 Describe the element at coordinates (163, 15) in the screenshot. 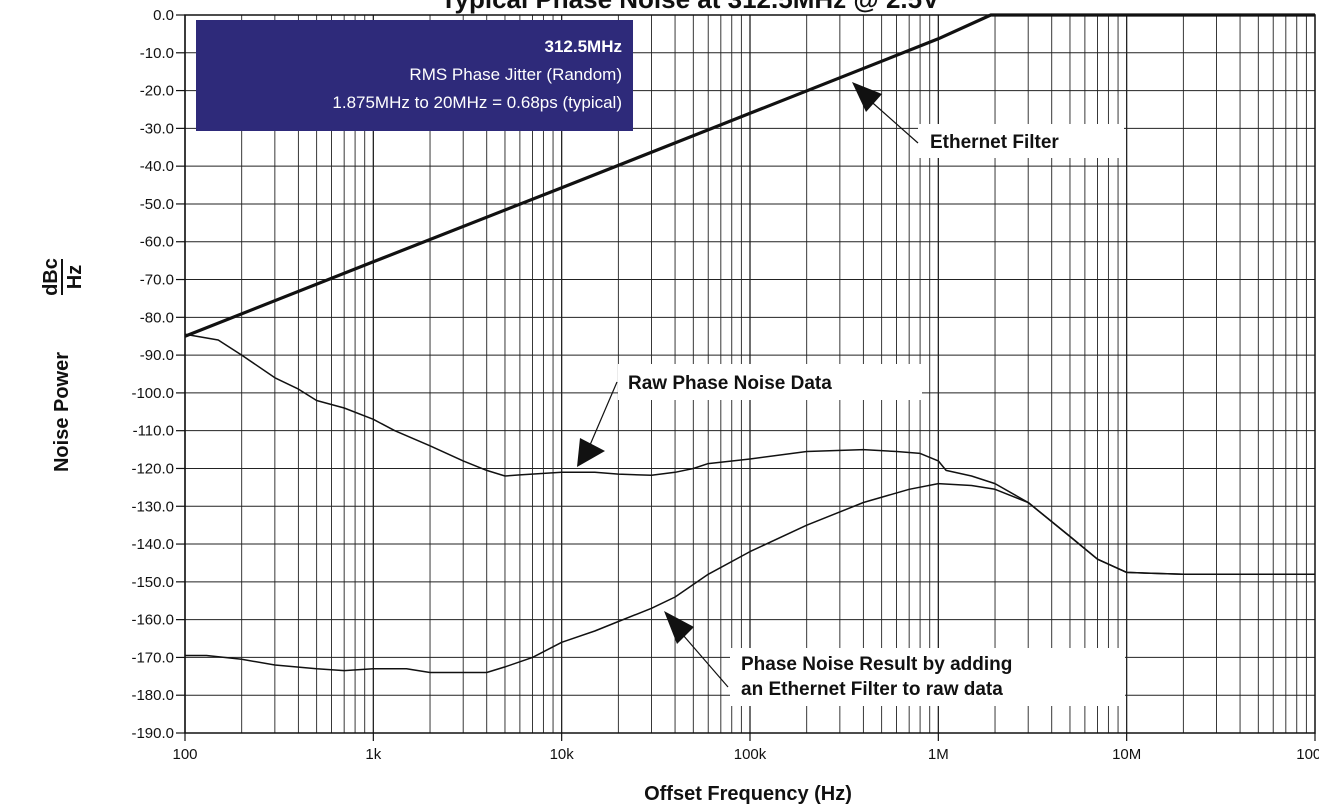

I see `y-tick-label: 0.0` at that location.